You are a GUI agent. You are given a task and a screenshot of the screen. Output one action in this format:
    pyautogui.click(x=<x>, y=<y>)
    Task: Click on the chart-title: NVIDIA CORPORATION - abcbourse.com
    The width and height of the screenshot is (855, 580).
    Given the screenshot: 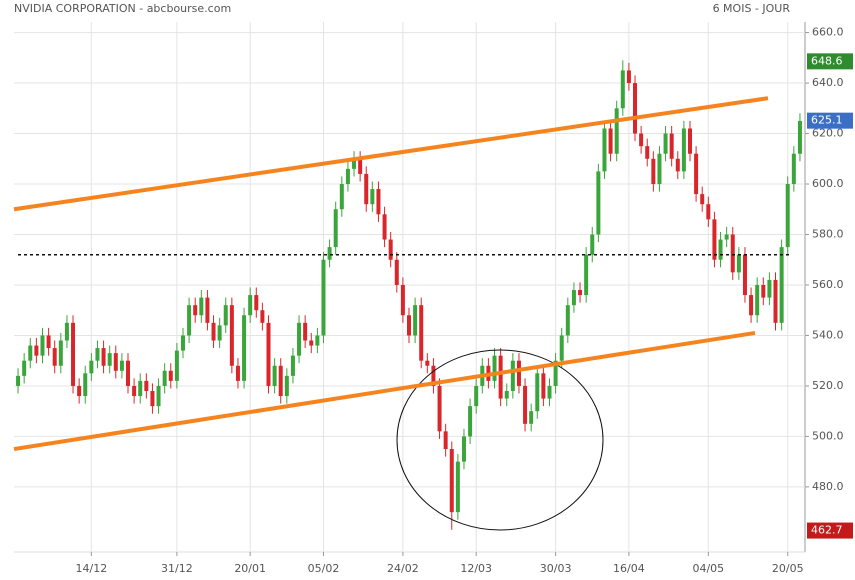 What is the action you would take?
    pyautogui.click(x=122, y=8)
    